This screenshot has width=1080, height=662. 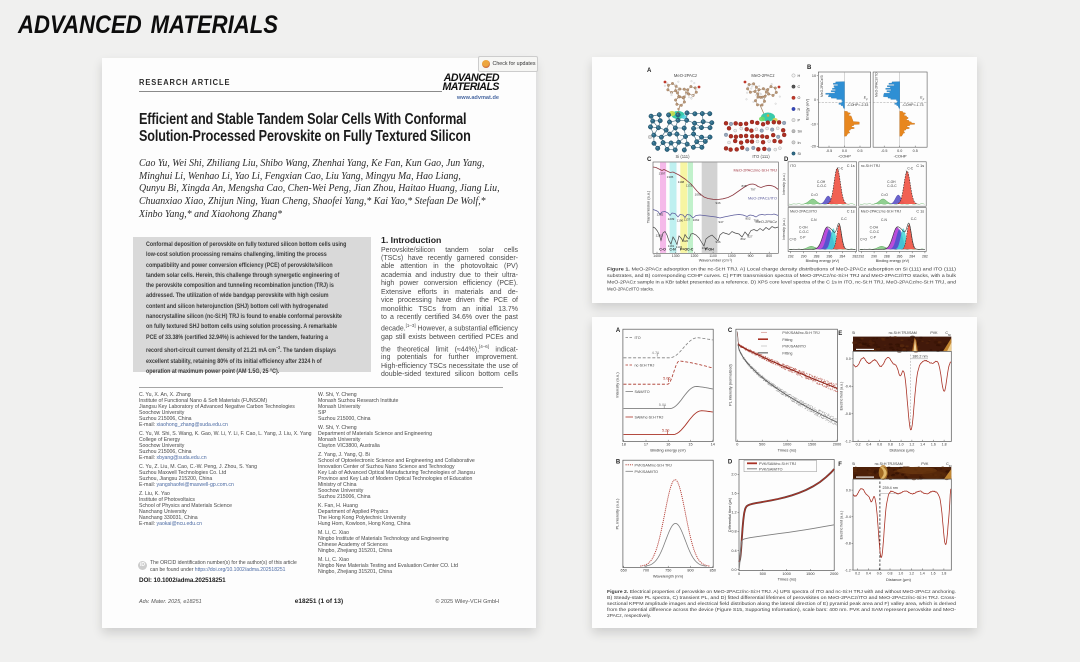 What do you see at coordinates (889, 464) in the screenshot?
I see `svg-text: nc-Si:H TRJ/SAM` at bounding box center [889, 464].